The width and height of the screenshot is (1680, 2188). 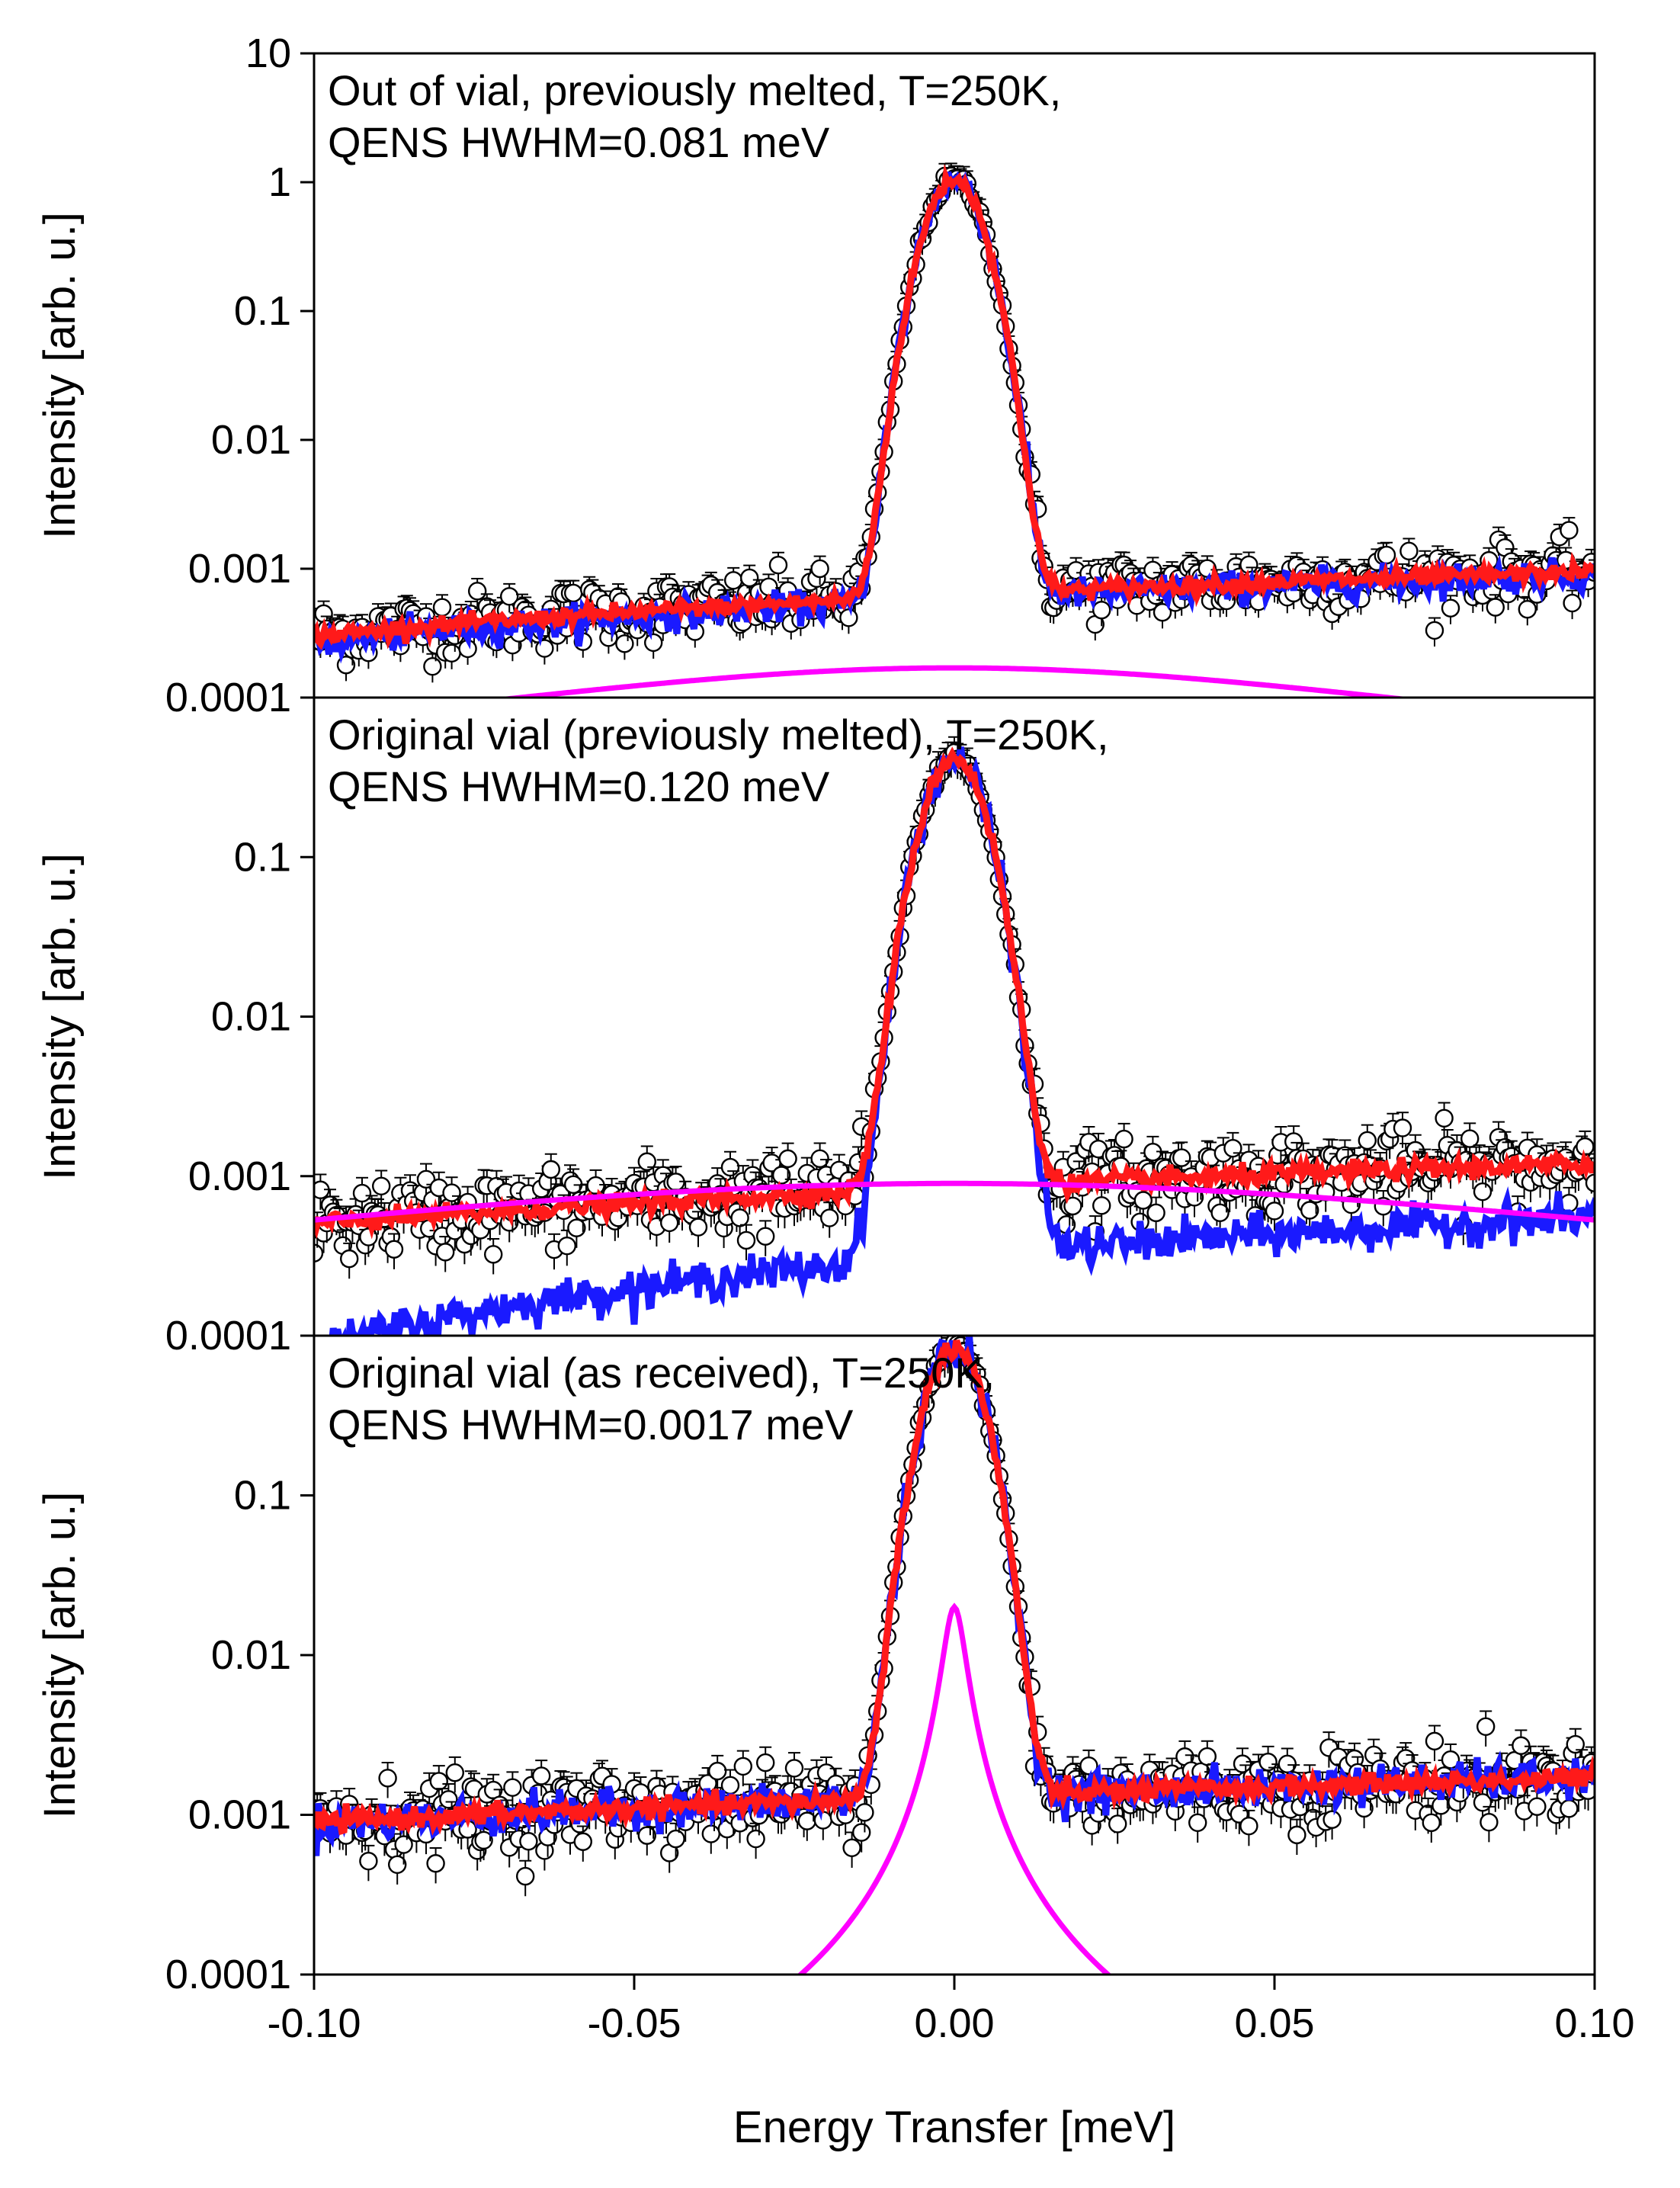 What do you see at coordinates (268, 53) in the screenshot?
I see `y-tick-label: 10` at bounding box center [268, 53].